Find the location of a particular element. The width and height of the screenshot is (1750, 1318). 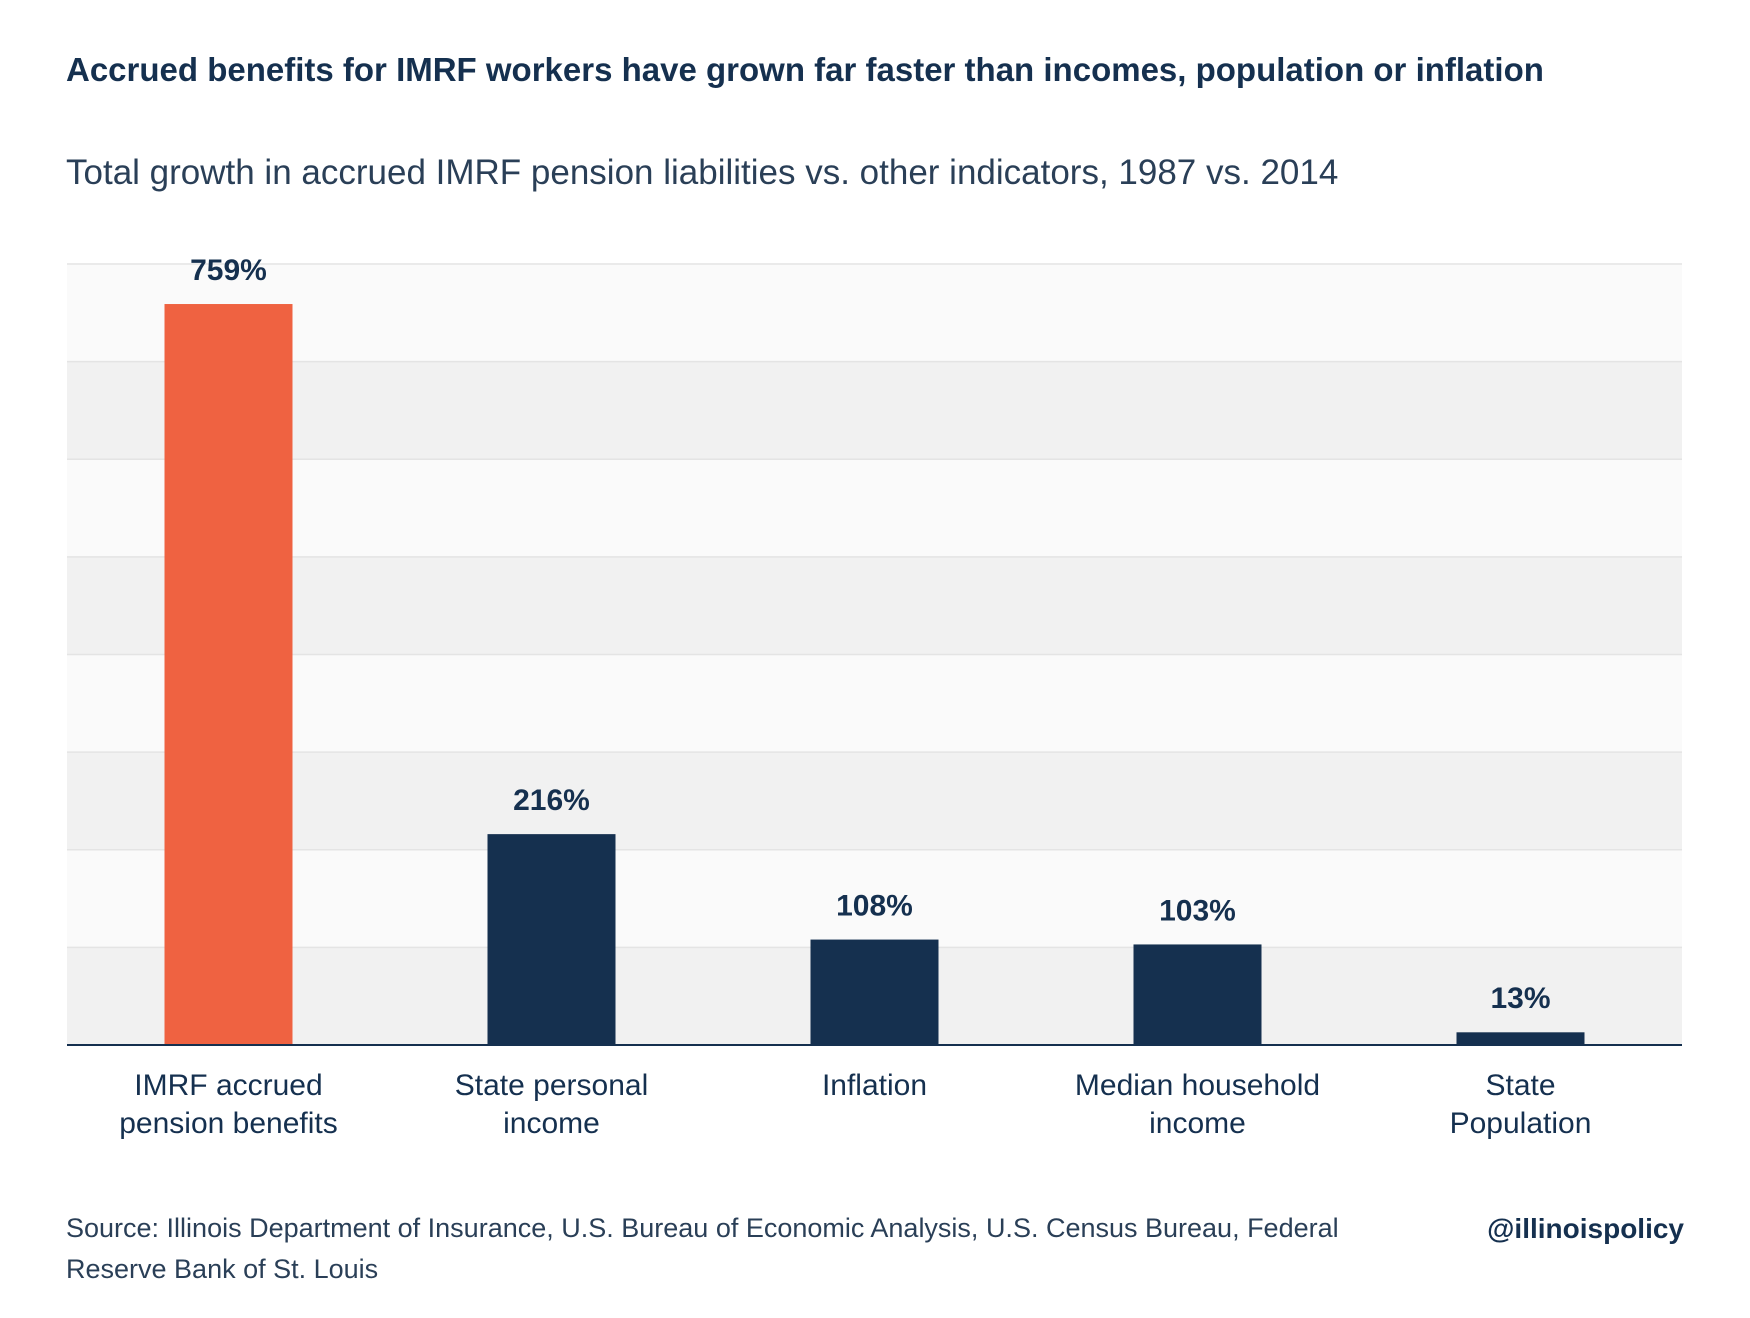

value-label: 759% is located at coordinates (228, 270).